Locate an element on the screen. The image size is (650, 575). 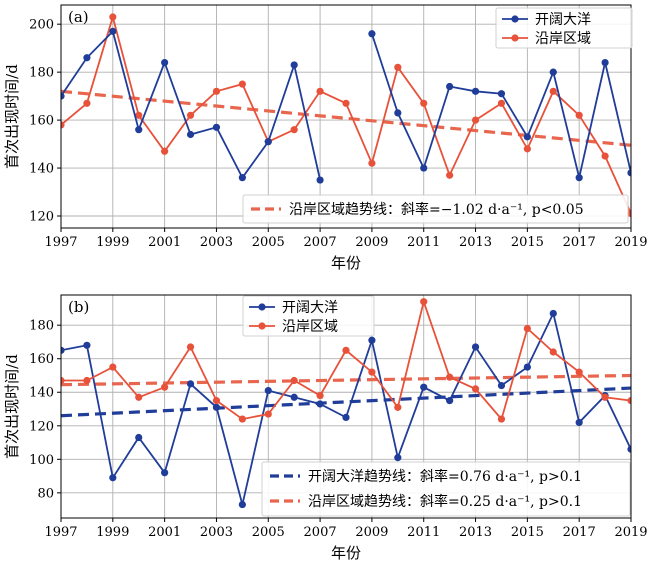
trend-legend: 沿岸区域趋势线：斜率=−1.02 d·a⁻¹, p<0.05 is located at coordinates (435, 209).